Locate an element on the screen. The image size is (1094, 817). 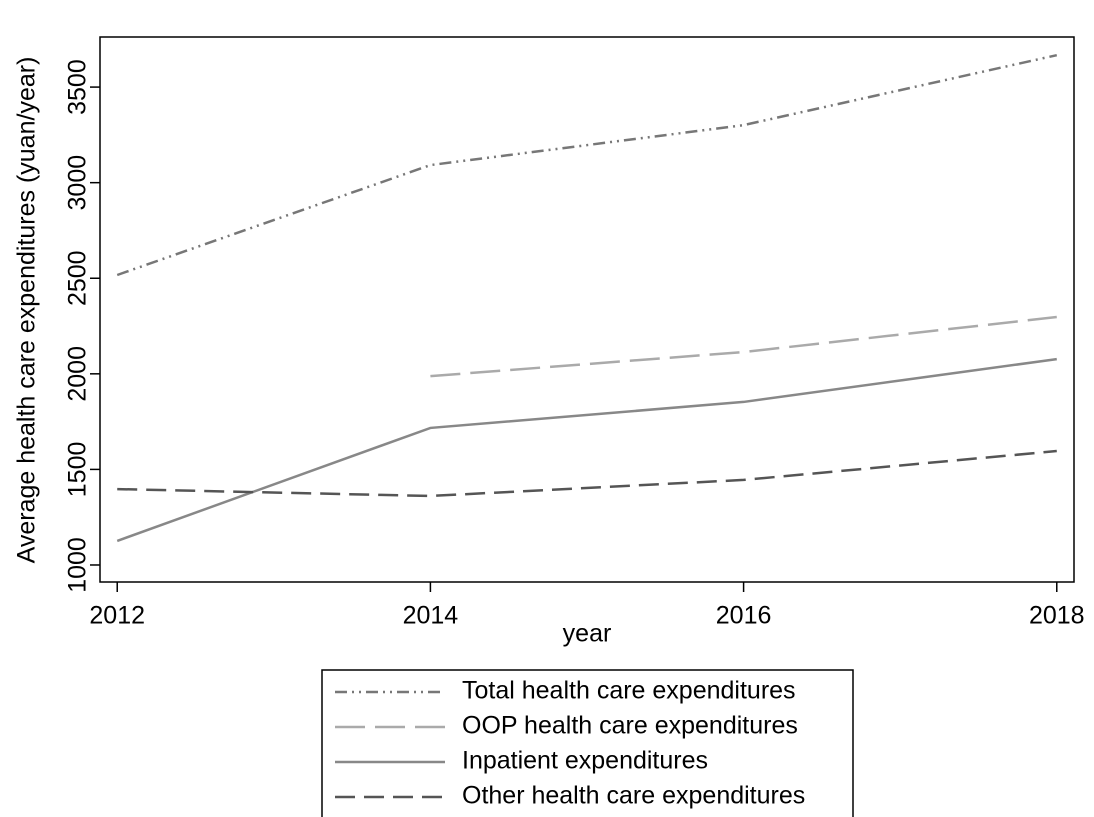
x-tick-label: 2018 is located at coordinates (1057, 616).